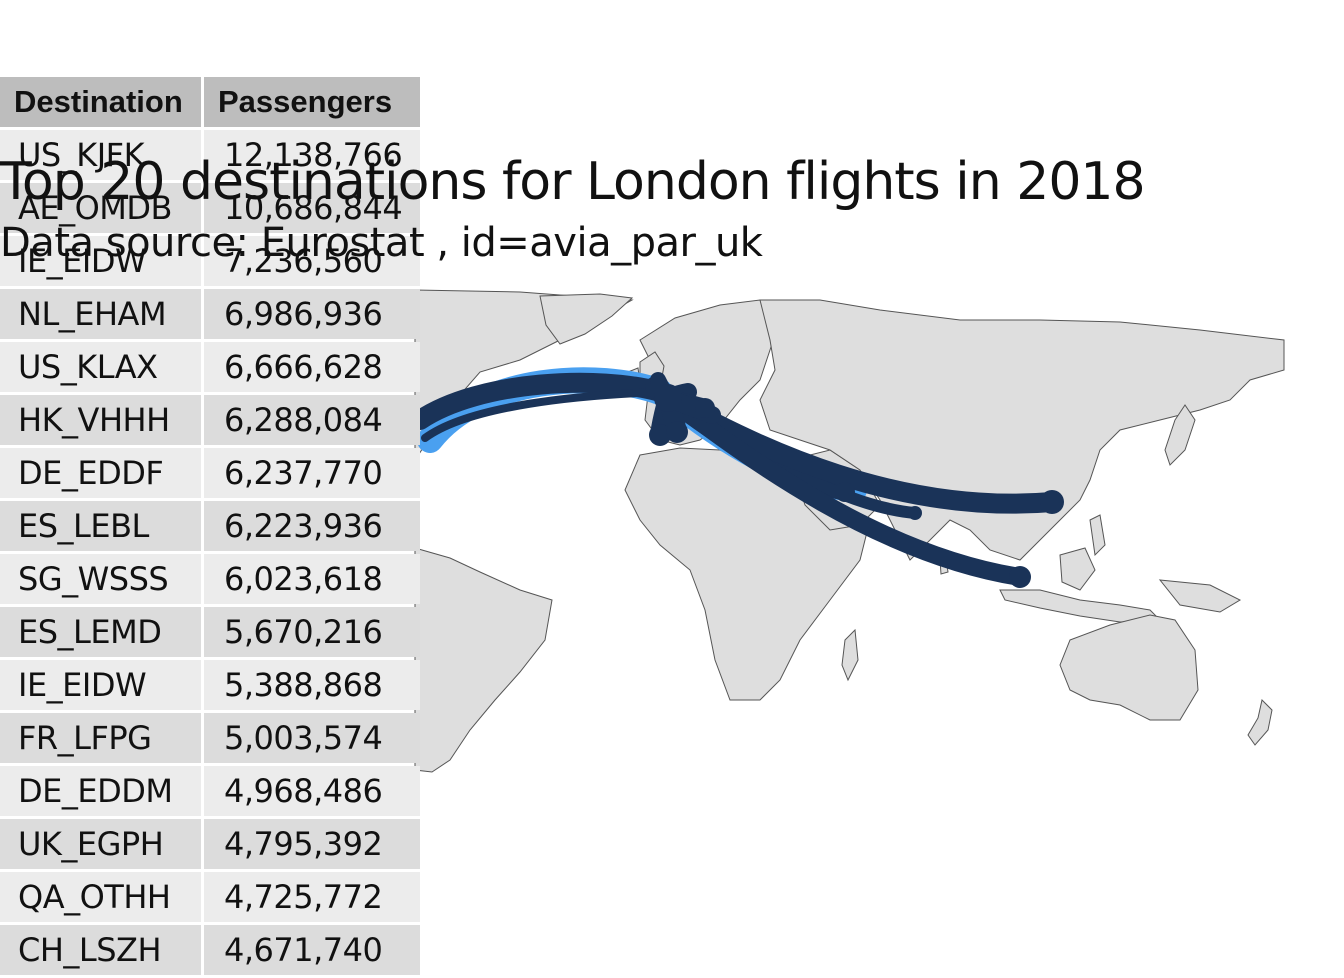 The image size is (1344, 978). What do you see at coordinates (100, 579) in the screenshot?
I see `cell-destination: SG_WSSS` at bounding box center [100, 579].